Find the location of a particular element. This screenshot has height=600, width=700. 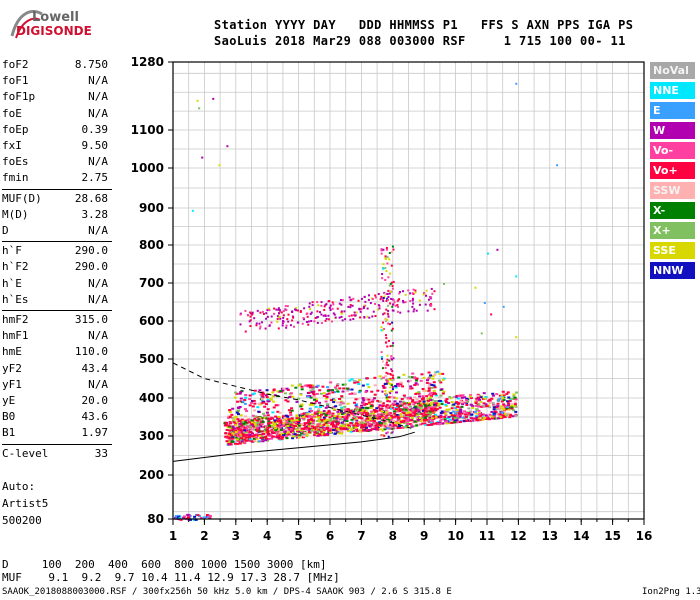

param-row: yF2 43.4 is located at coordinates (56, 370).